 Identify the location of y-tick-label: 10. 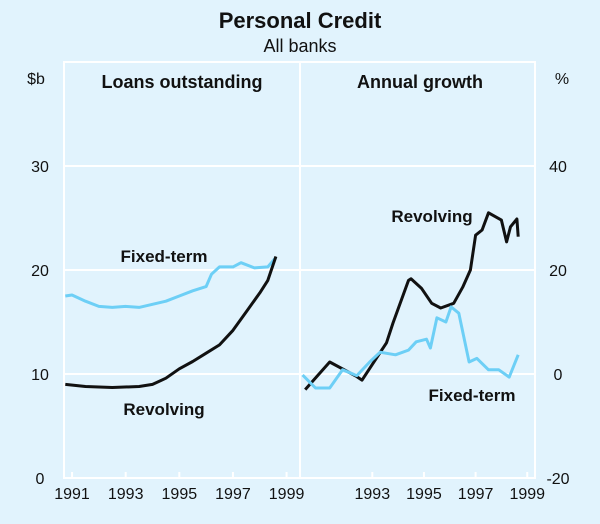
(40, 375).